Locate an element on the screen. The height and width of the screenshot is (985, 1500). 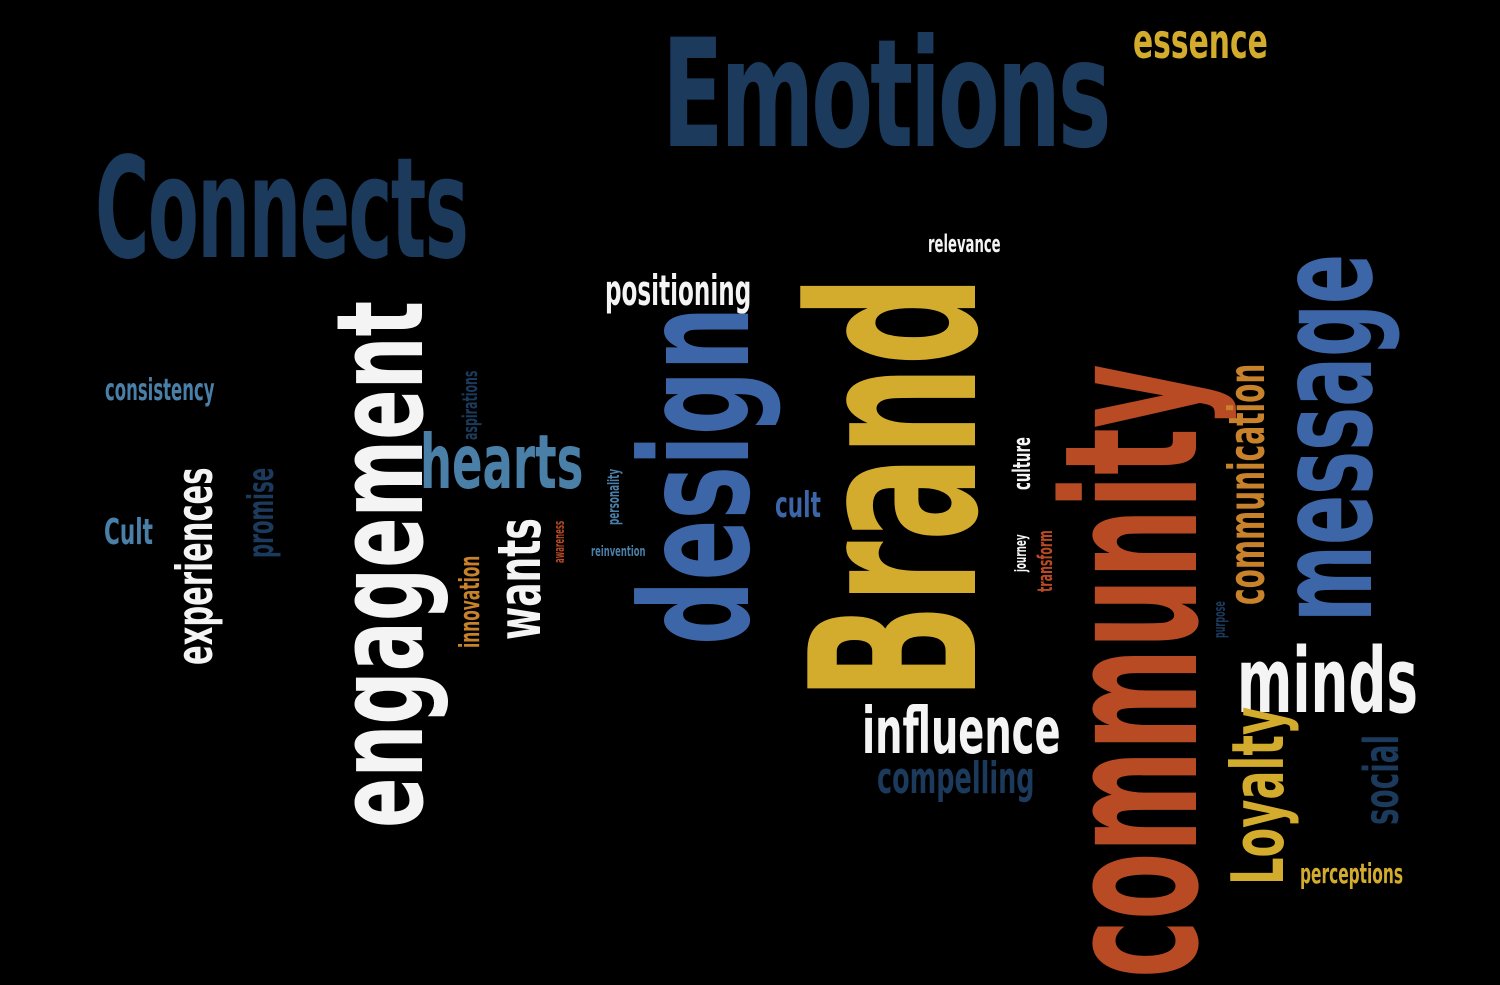
word-culture: culture is located at coordinates (1022, 463).